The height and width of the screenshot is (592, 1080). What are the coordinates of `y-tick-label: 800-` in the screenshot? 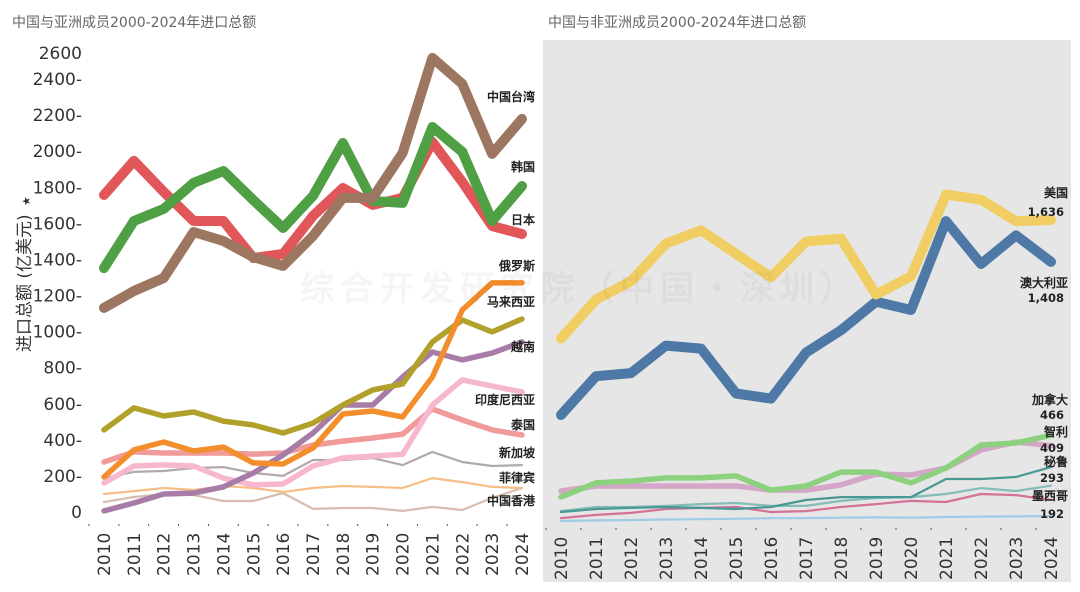 It's located at (62, 369).